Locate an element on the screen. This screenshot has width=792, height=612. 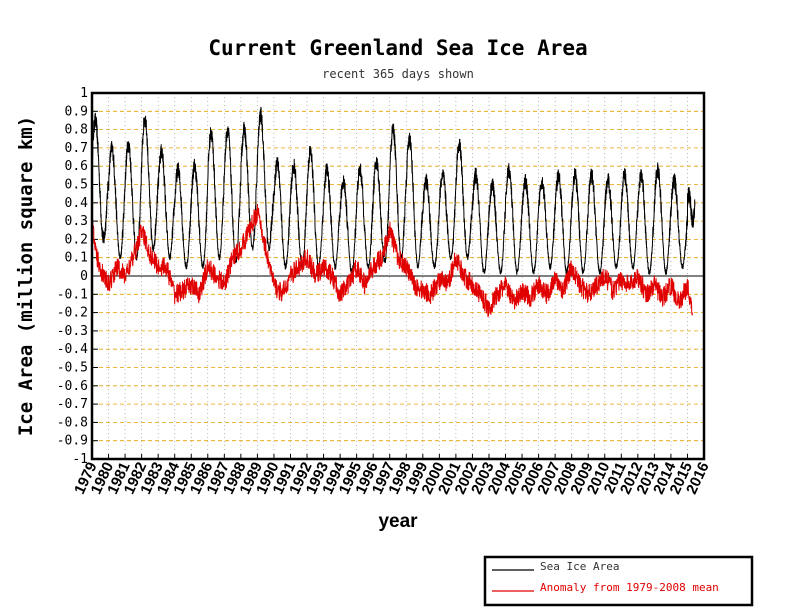
legend-label-anomaly: Anomaly from 1979-2008 mean is located at coordinates (629, 587).